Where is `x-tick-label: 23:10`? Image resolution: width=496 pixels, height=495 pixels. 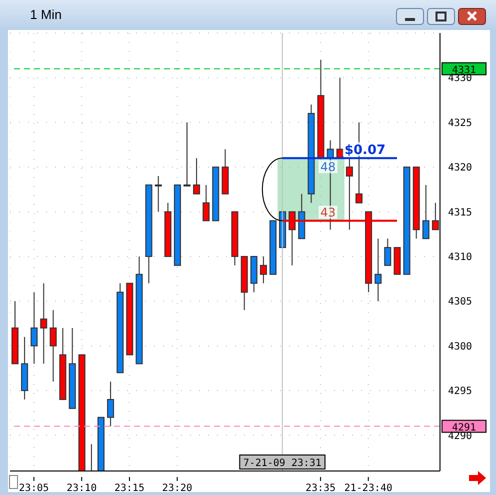
x-tick-label: 23:10 is located at coordinates (81, 488).